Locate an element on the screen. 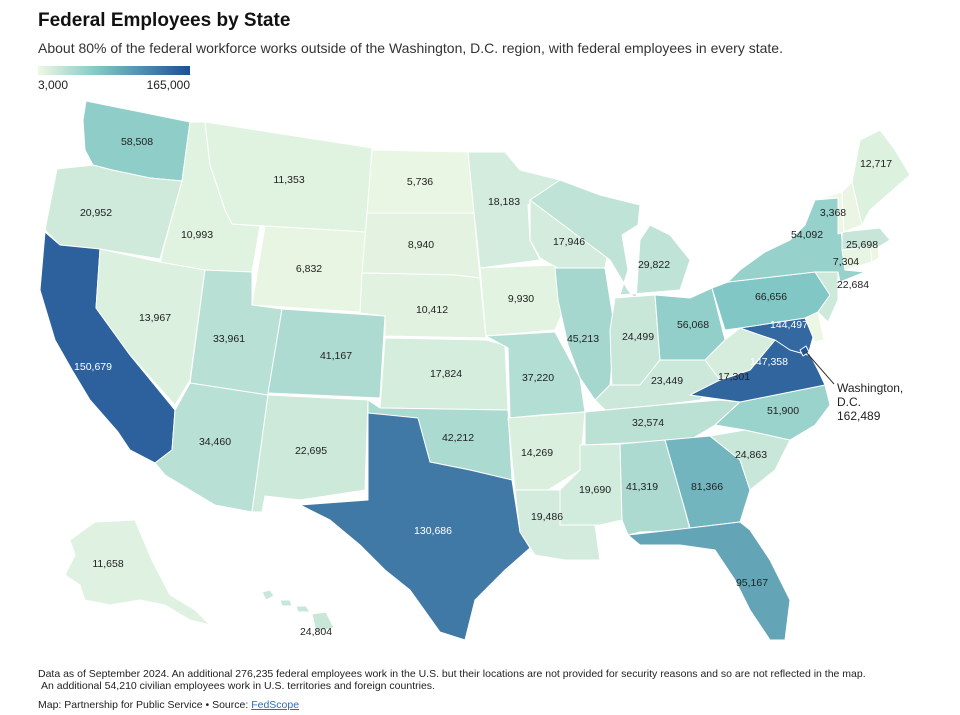  label-TN: 32,574 is located at coordinates (648, 423).